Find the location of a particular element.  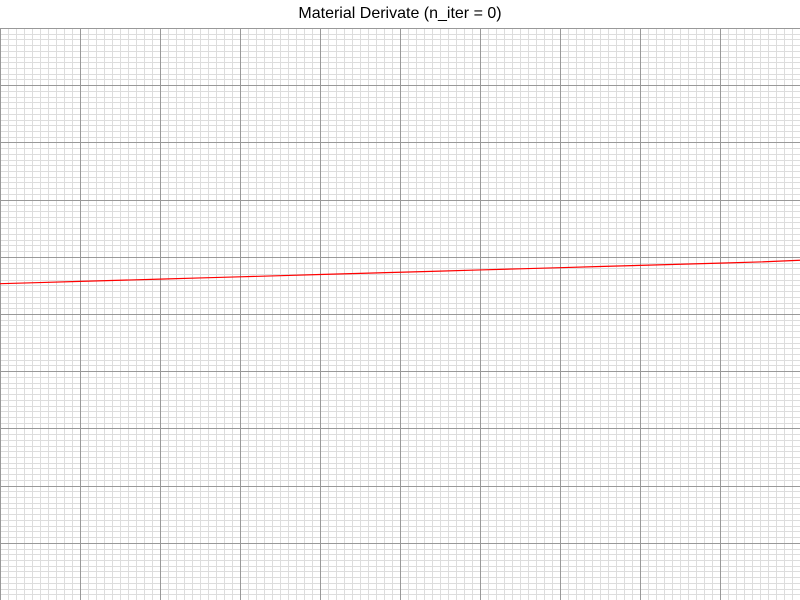

chart-title: Material Derivate (n_iter = 0) is located at coordinates (400, 13).